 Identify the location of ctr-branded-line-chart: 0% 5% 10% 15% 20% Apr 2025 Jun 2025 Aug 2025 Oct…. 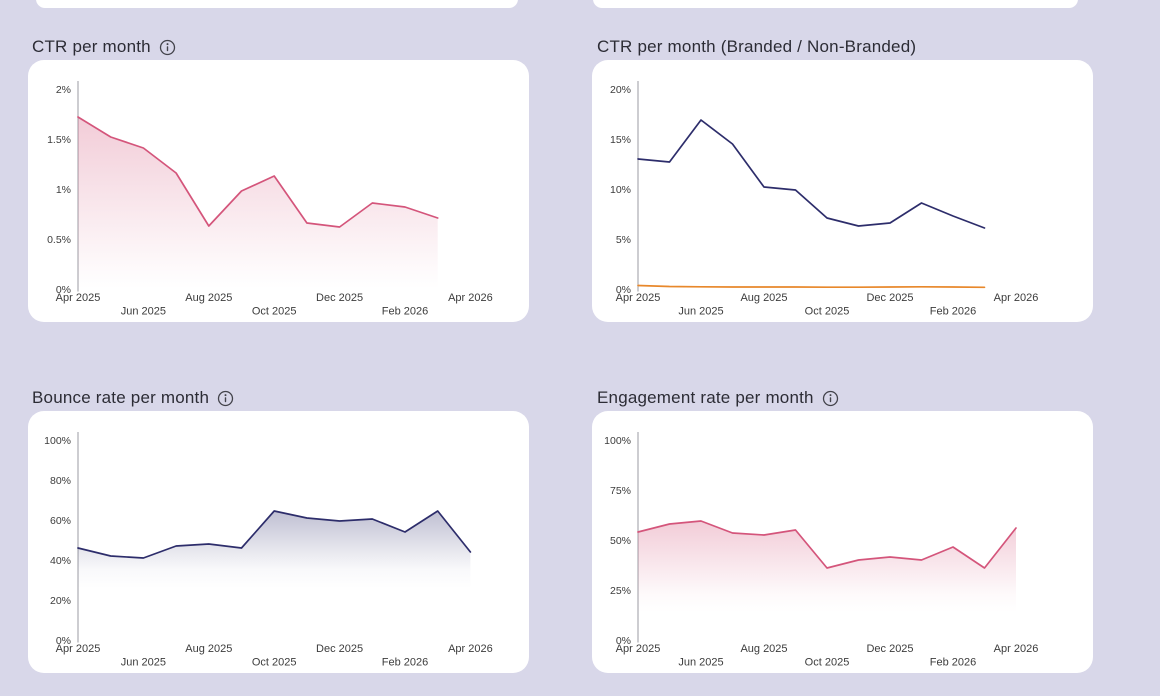
(824, 199).